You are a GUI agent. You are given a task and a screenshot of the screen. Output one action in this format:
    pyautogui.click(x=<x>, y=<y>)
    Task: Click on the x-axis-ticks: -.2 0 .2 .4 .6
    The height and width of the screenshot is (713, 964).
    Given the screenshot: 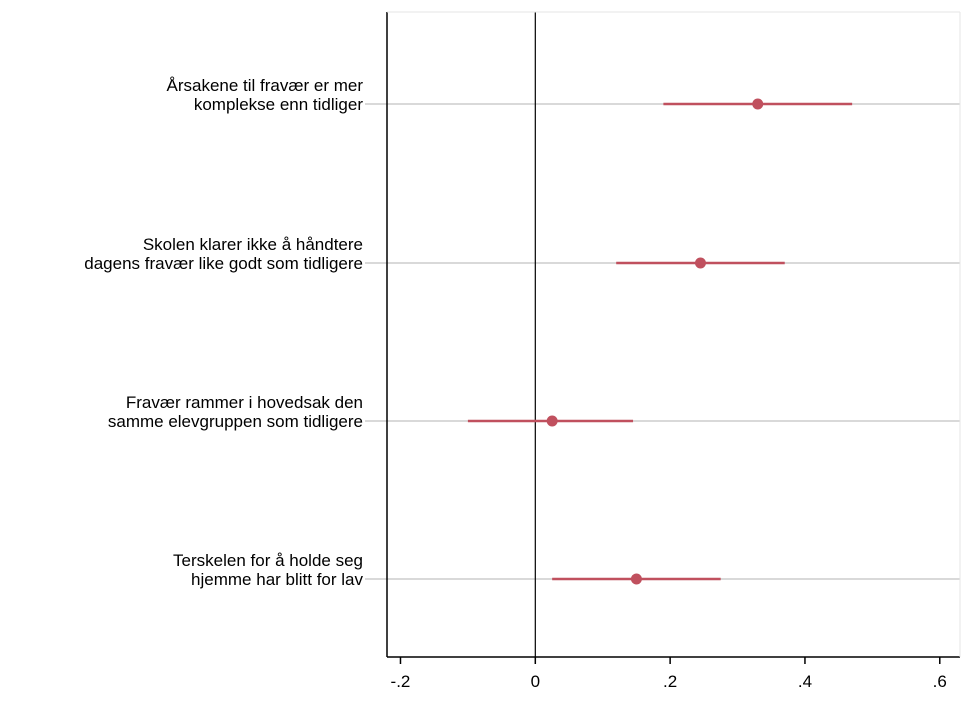 What is the action you would take?
    pyautogui.click(x=669, y=674)
    